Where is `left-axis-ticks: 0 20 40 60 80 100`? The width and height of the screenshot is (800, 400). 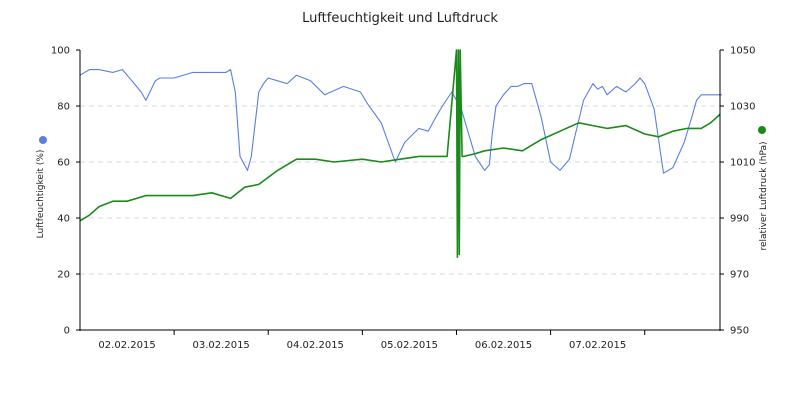
left-axis-ticks: 0 20 40 60 80 100 is located at coordinates (65, 191).